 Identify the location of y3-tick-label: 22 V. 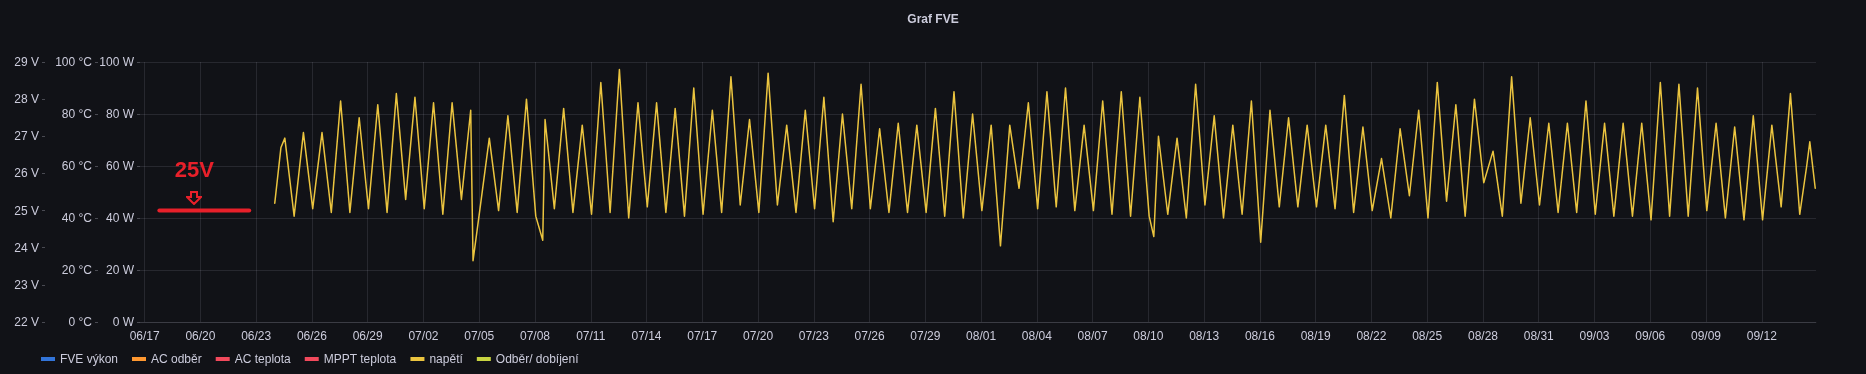
(26, 322).